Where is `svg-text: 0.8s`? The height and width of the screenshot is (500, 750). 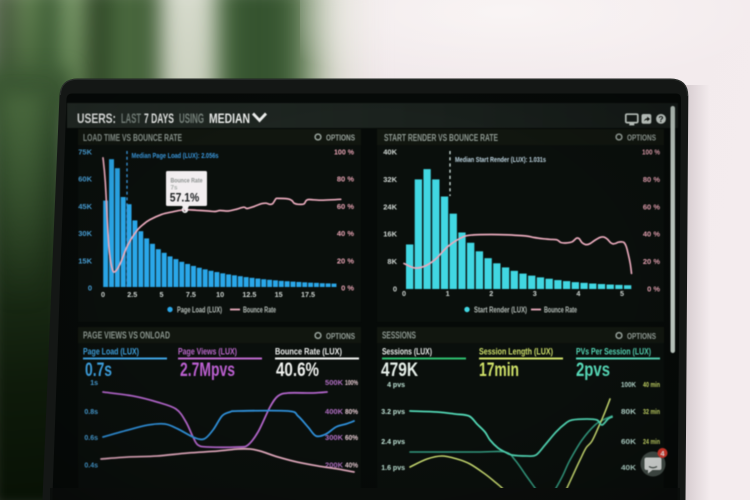
svg-text: 0.8s is located at coordinates (91, 412).